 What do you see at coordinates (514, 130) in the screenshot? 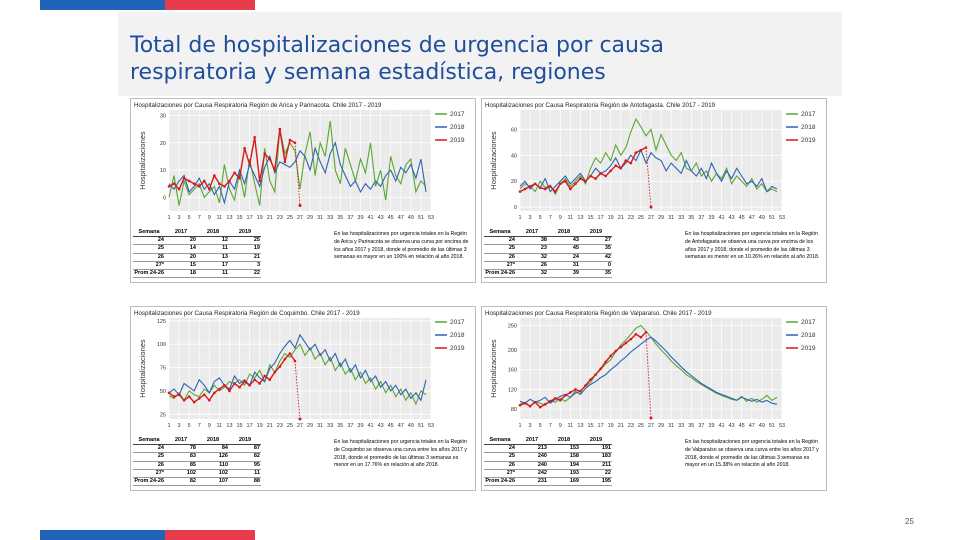
I see `y-tick-label: 60` at bounding box center [514, 130].